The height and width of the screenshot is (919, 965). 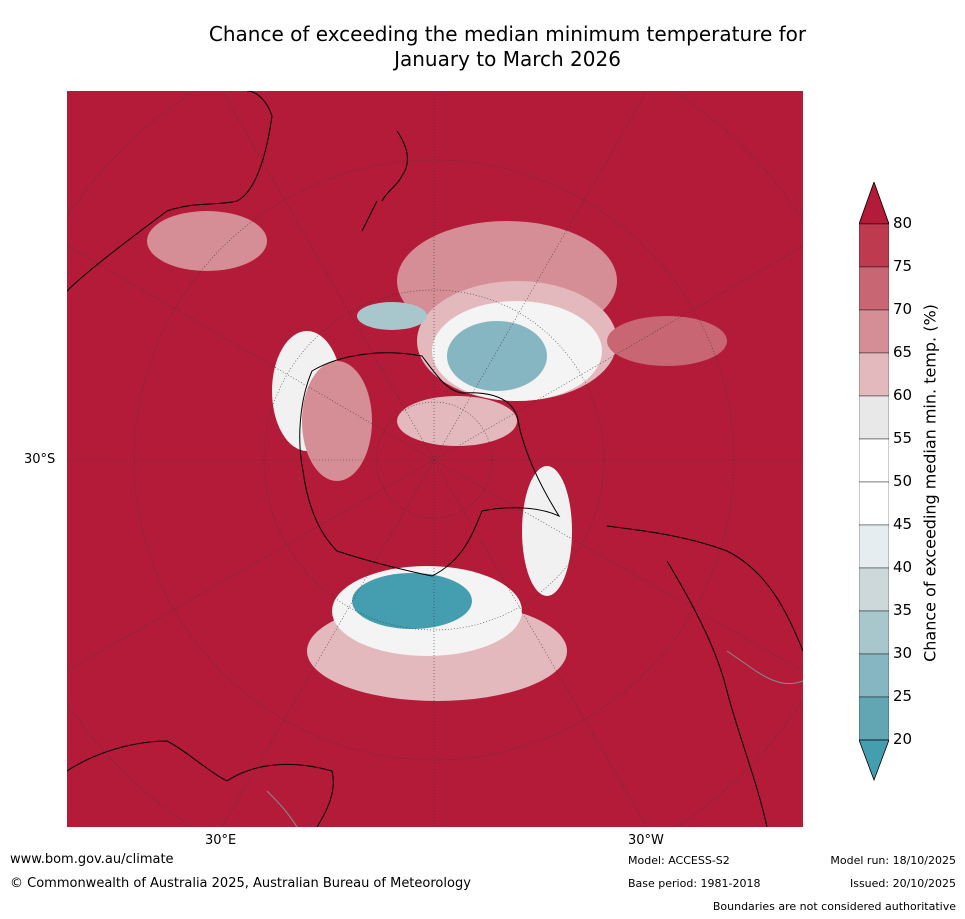 I want to click on tick-25: 25, so click(x=903, y=696).